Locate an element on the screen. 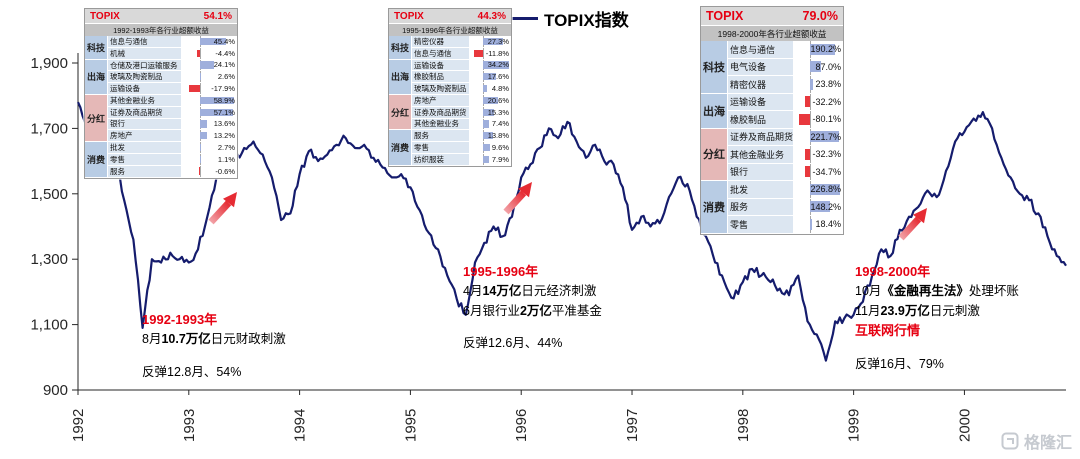 The image size is (1080, 459). excess-return-cell: 7.9% is located at coordinates (490, 159).